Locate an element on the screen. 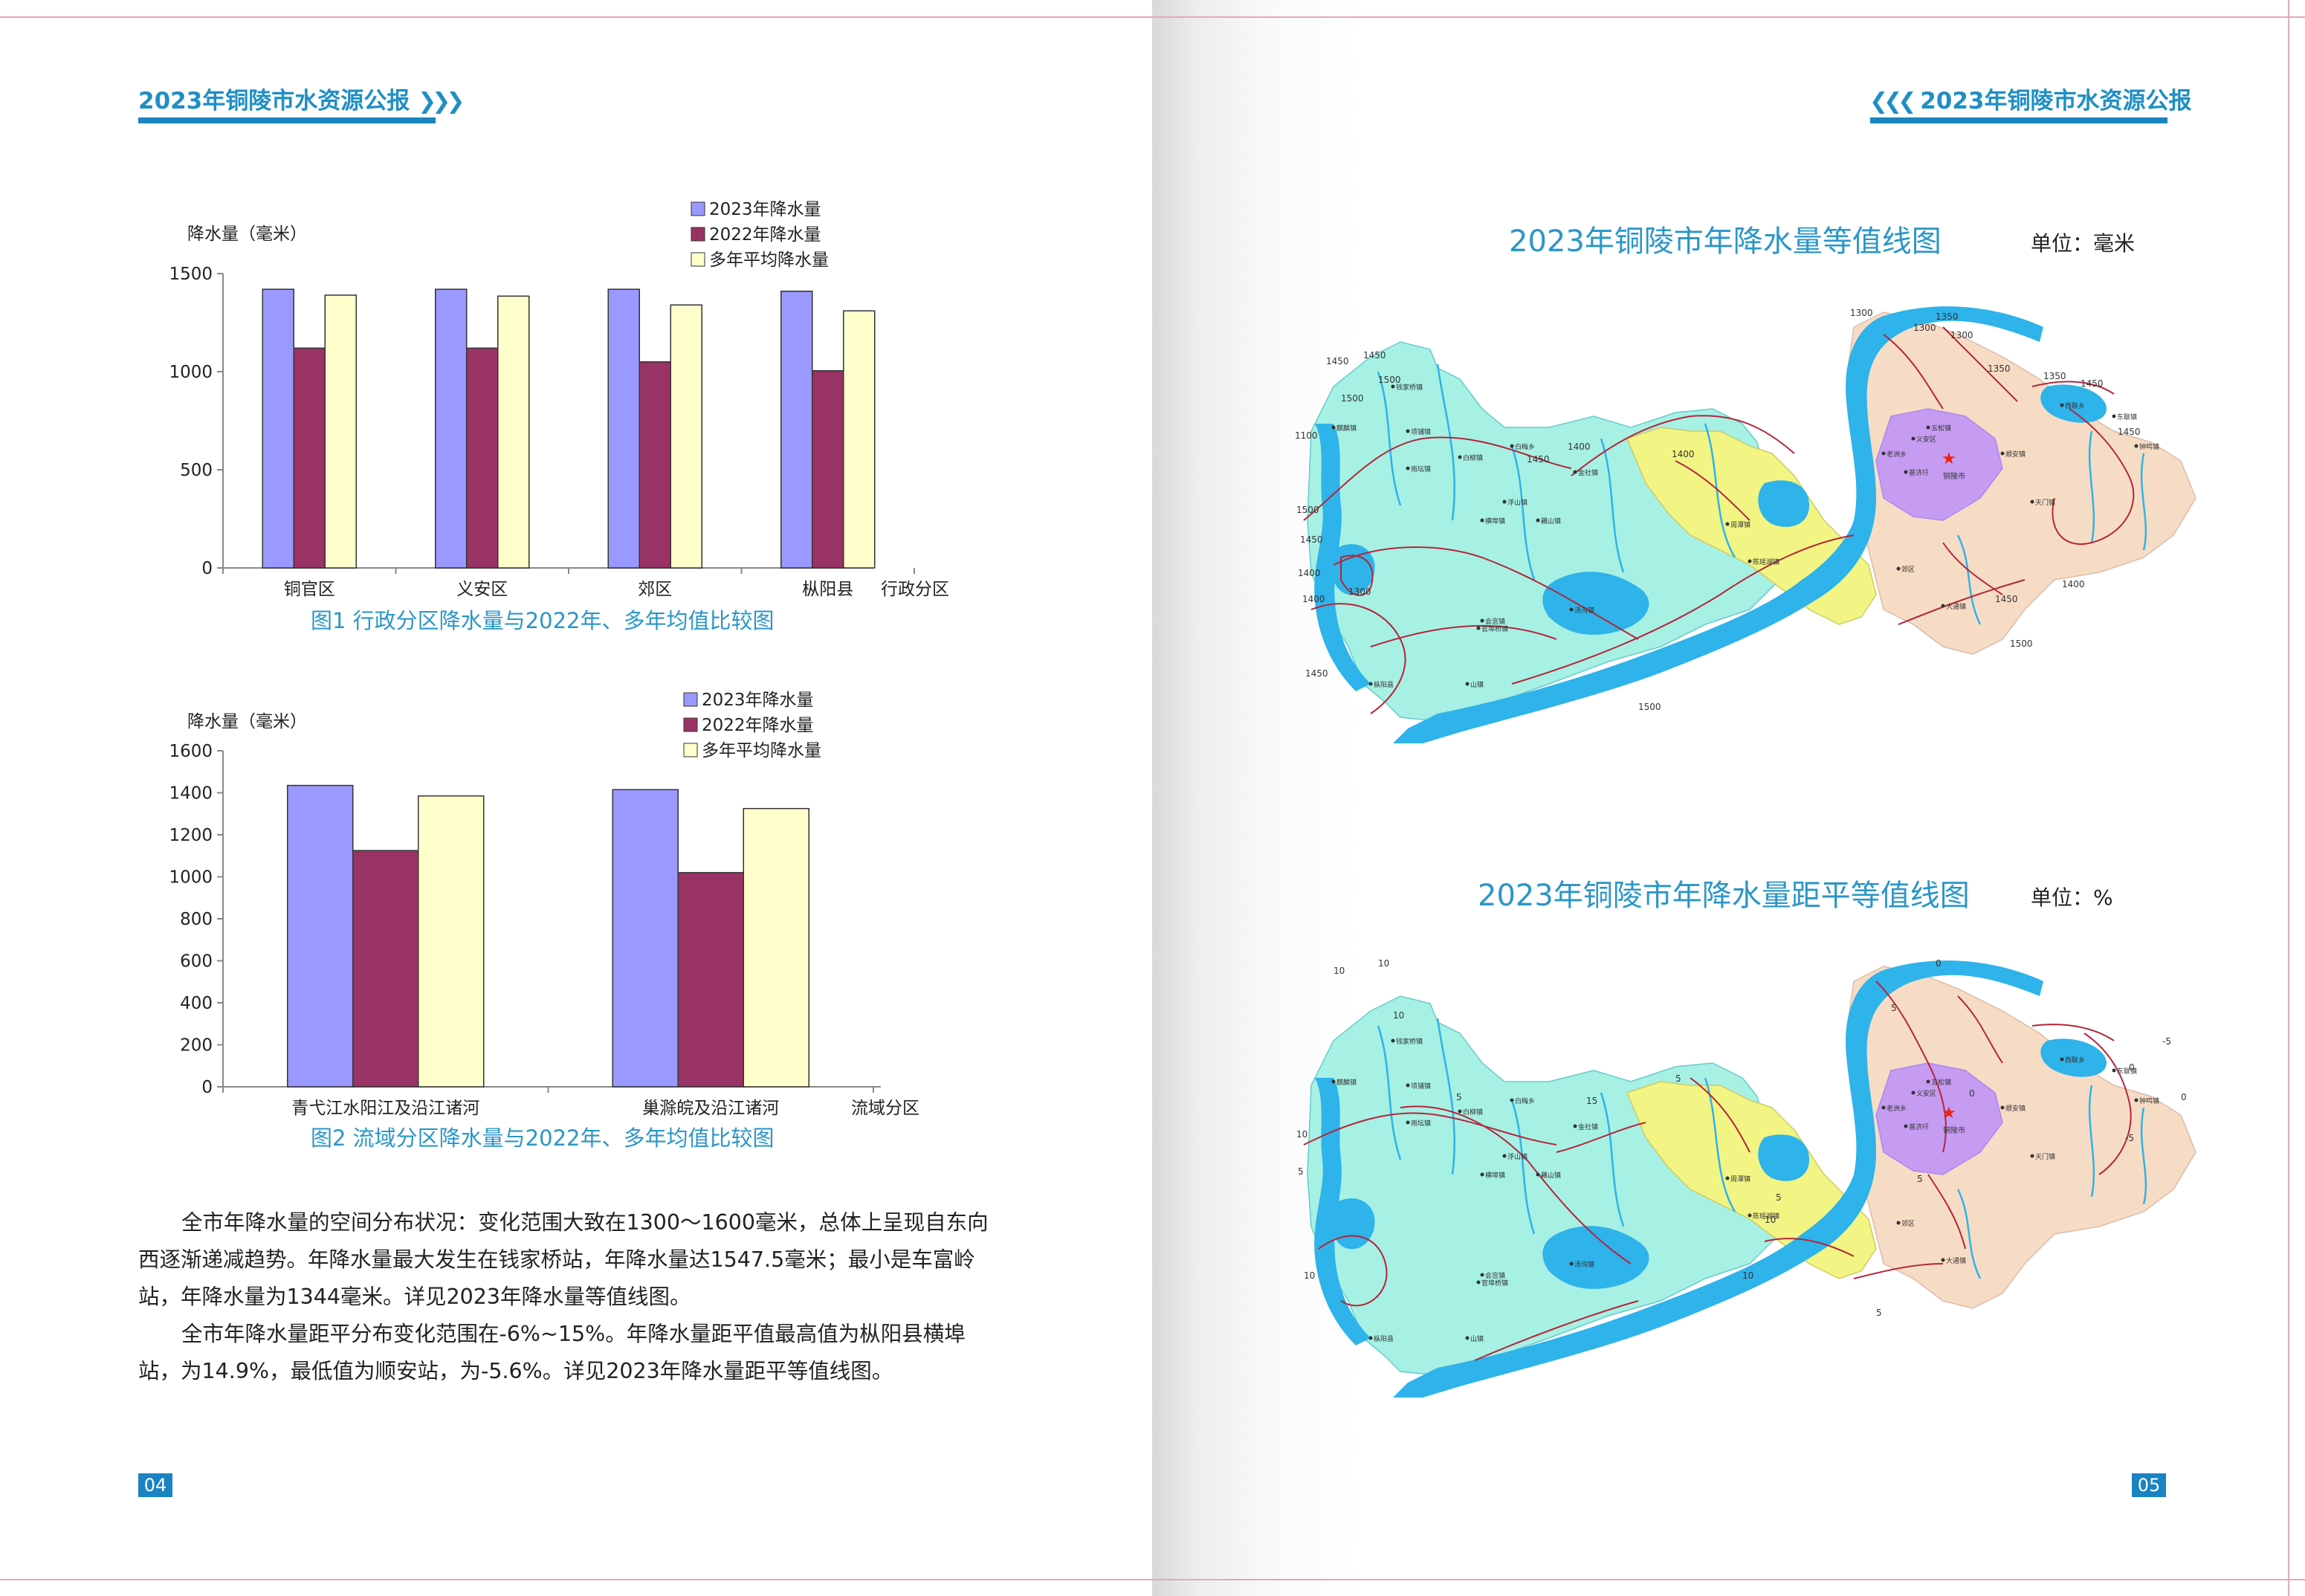  place-label: 铜陵市 is located at coordinates (1954, 1130).